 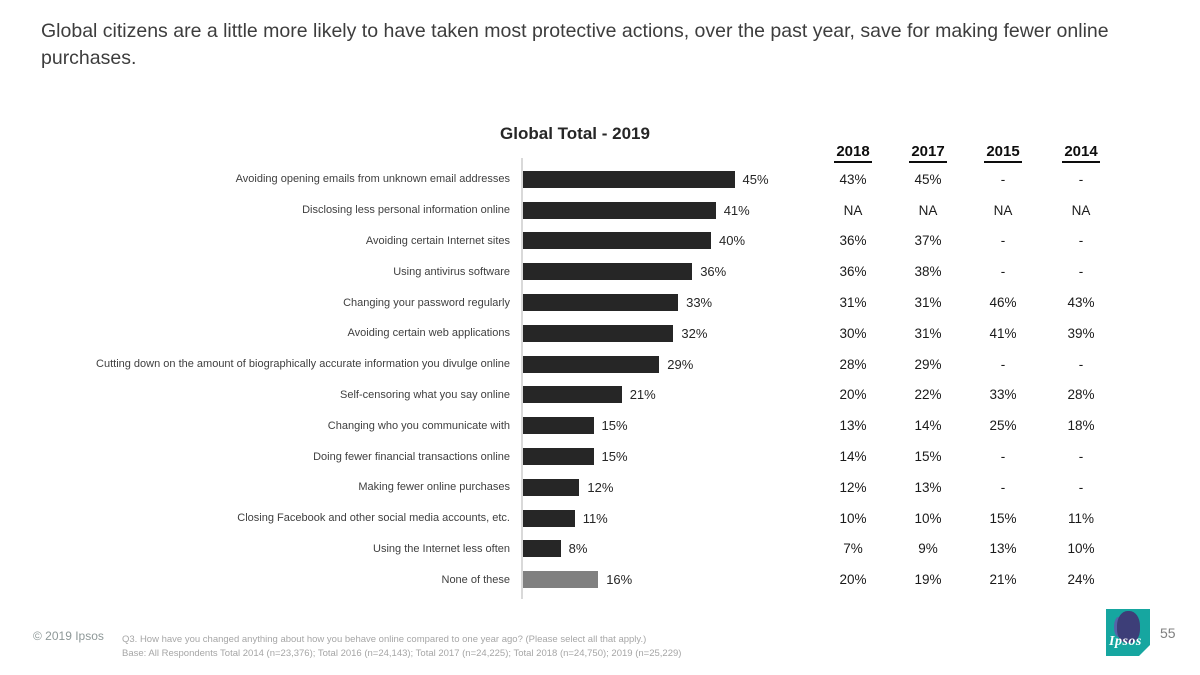 I want to click on table-value-2017: 31%, so click(x=928, y=303).